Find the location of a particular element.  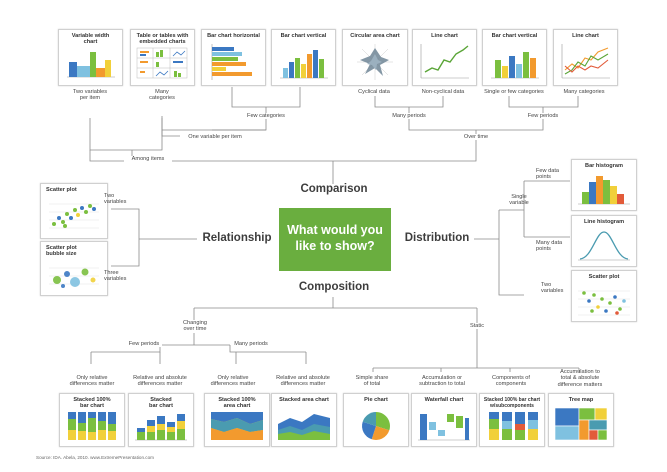

card-title: Pie chart is located at coordinates (376, 400).